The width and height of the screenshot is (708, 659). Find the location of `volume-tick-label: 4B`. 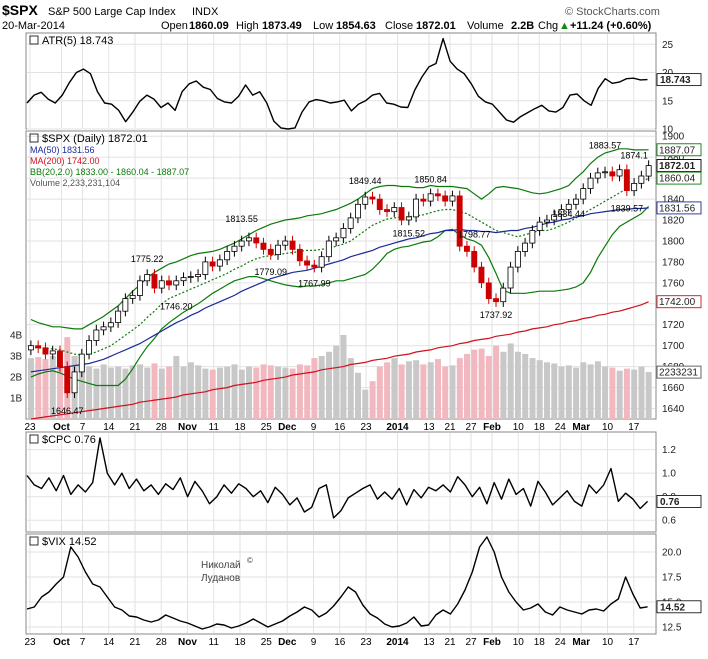

volume-tick-label: 4B is located at coordinates (16, 336).